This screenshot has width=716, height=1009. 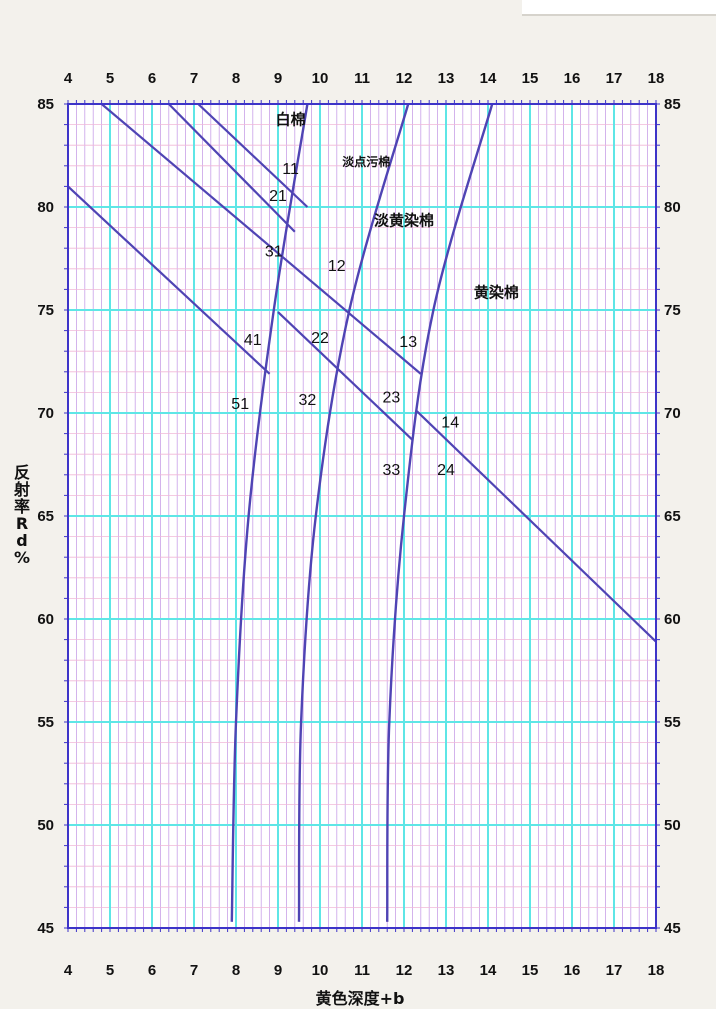 What do you see at coordinates (530, 970) in the screenshot?
I see `x-tick-label-bottom: 15` at bounding box center [530, 970].